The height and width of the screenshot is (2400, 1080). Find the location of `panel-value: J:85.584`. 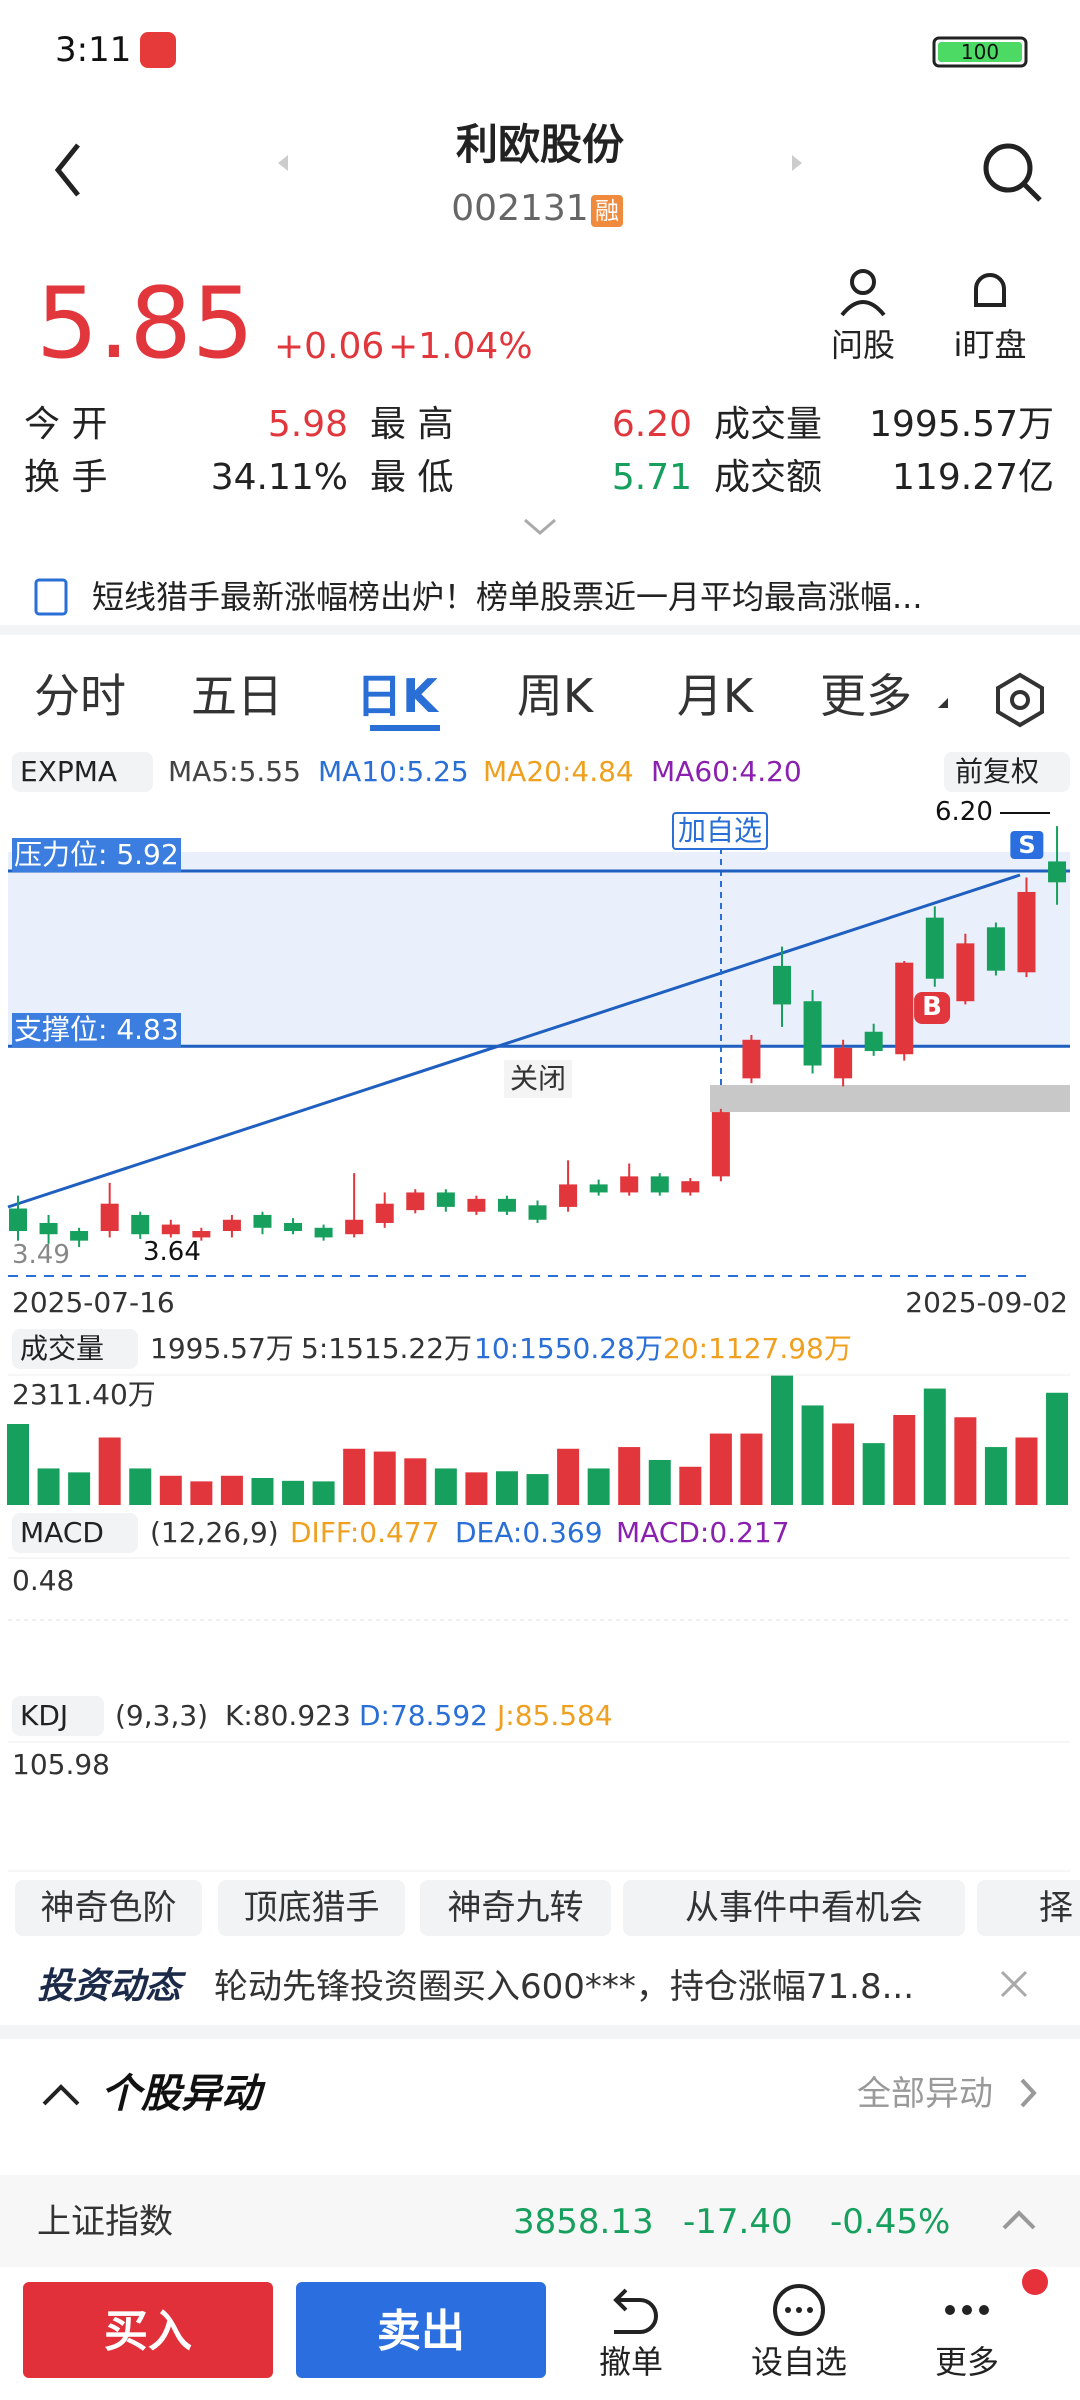

panel-value: J:85.584 is located at coordinates (555, 1716).